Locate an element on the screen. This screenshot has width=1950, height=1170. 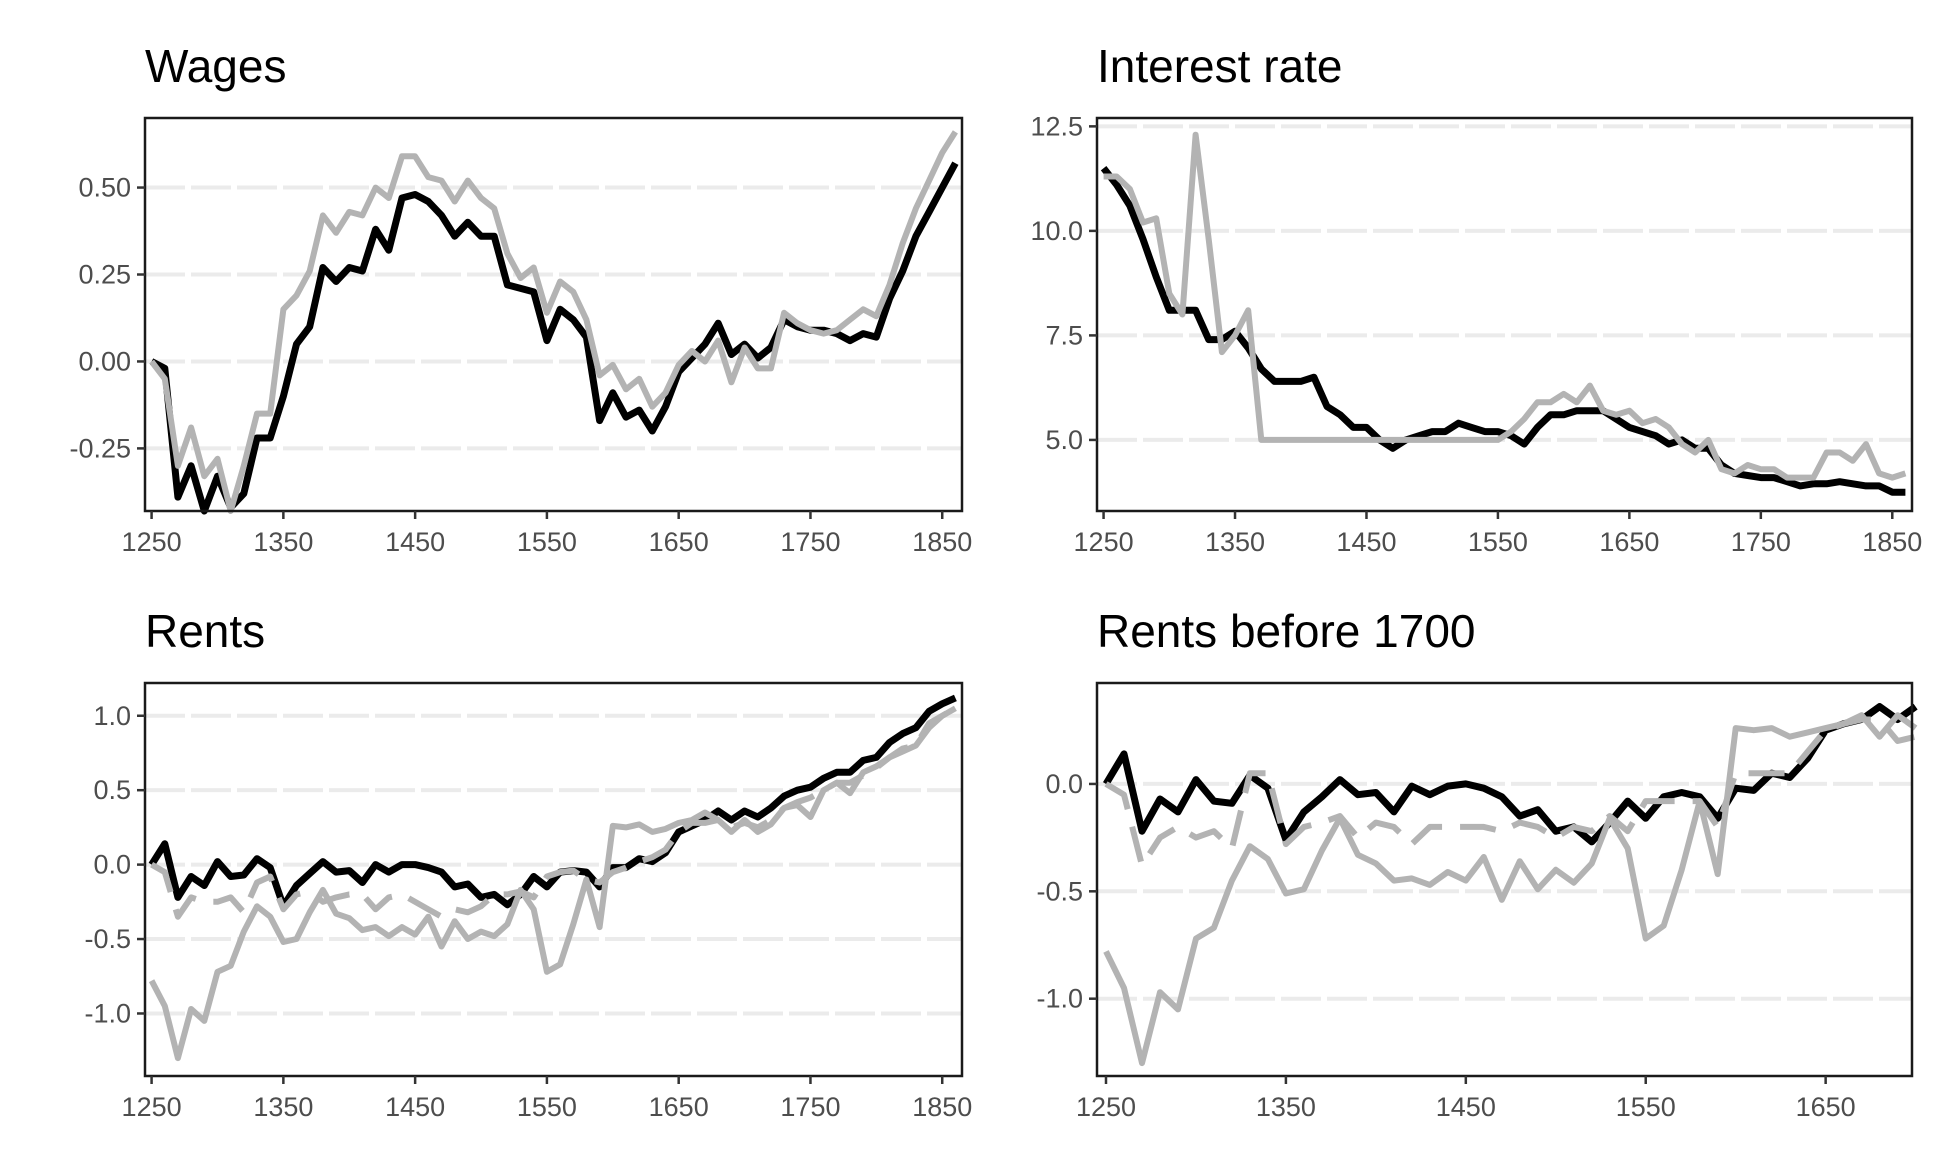
rents-before-1700-x-tick-label-0: 1250 is located at coordinates (1106, 1107).